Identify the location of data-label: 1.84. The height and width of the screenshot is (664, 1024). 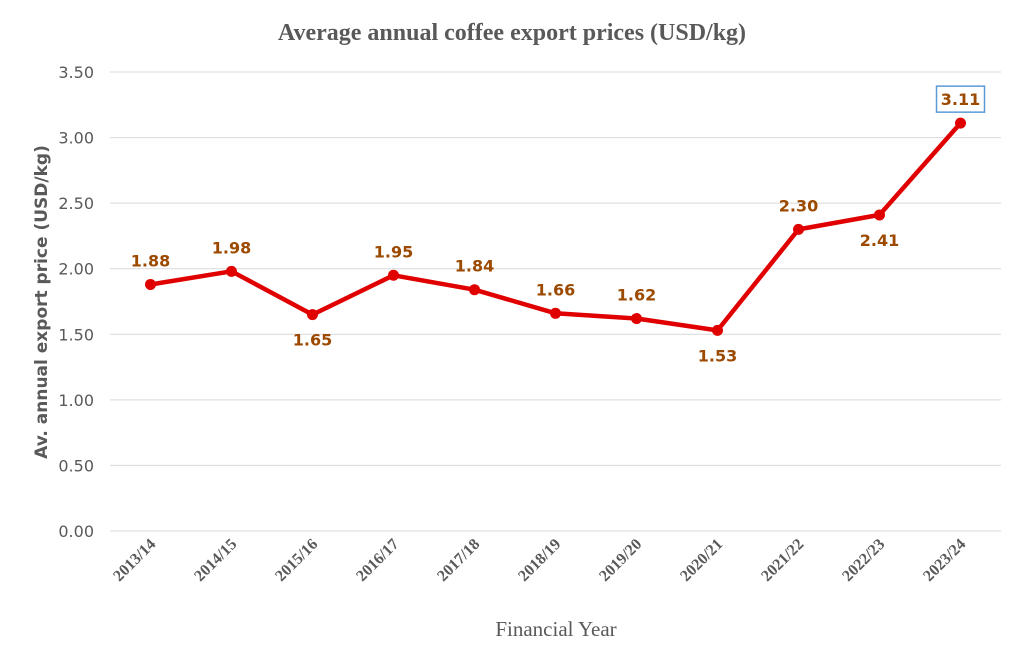
(474, 266).